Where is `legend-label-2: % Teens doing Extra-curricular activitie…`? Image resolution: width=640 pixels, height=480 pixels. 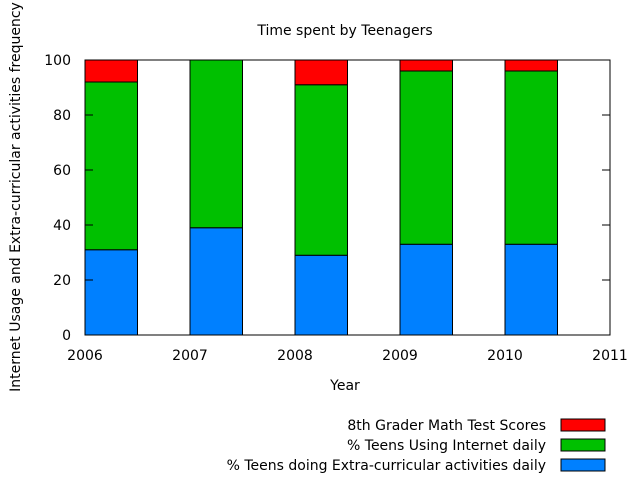
legend-label-2: % Teens doing Extra-curricular activitie… is located at coordinates (386, 466).